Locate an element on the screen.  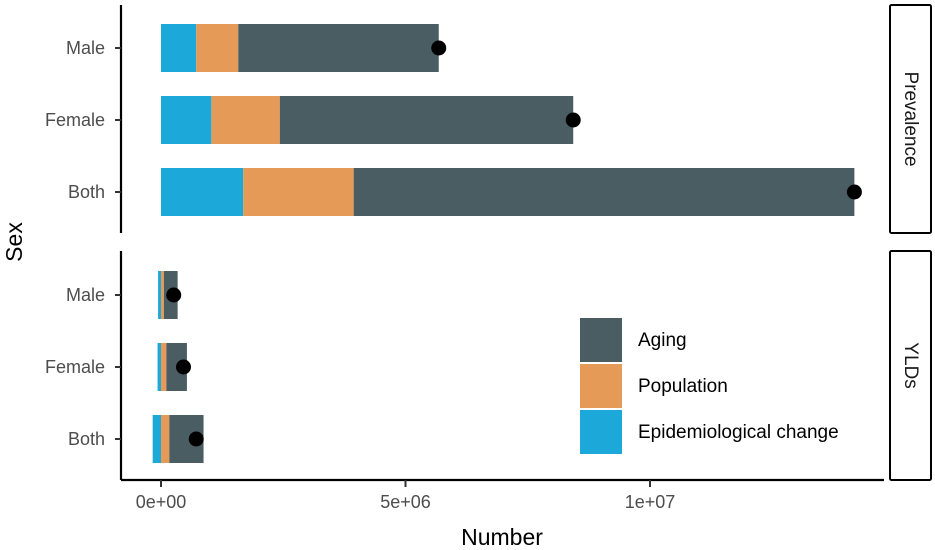
x-tick-label: 0e+00 is located at coordinates (161, 502).